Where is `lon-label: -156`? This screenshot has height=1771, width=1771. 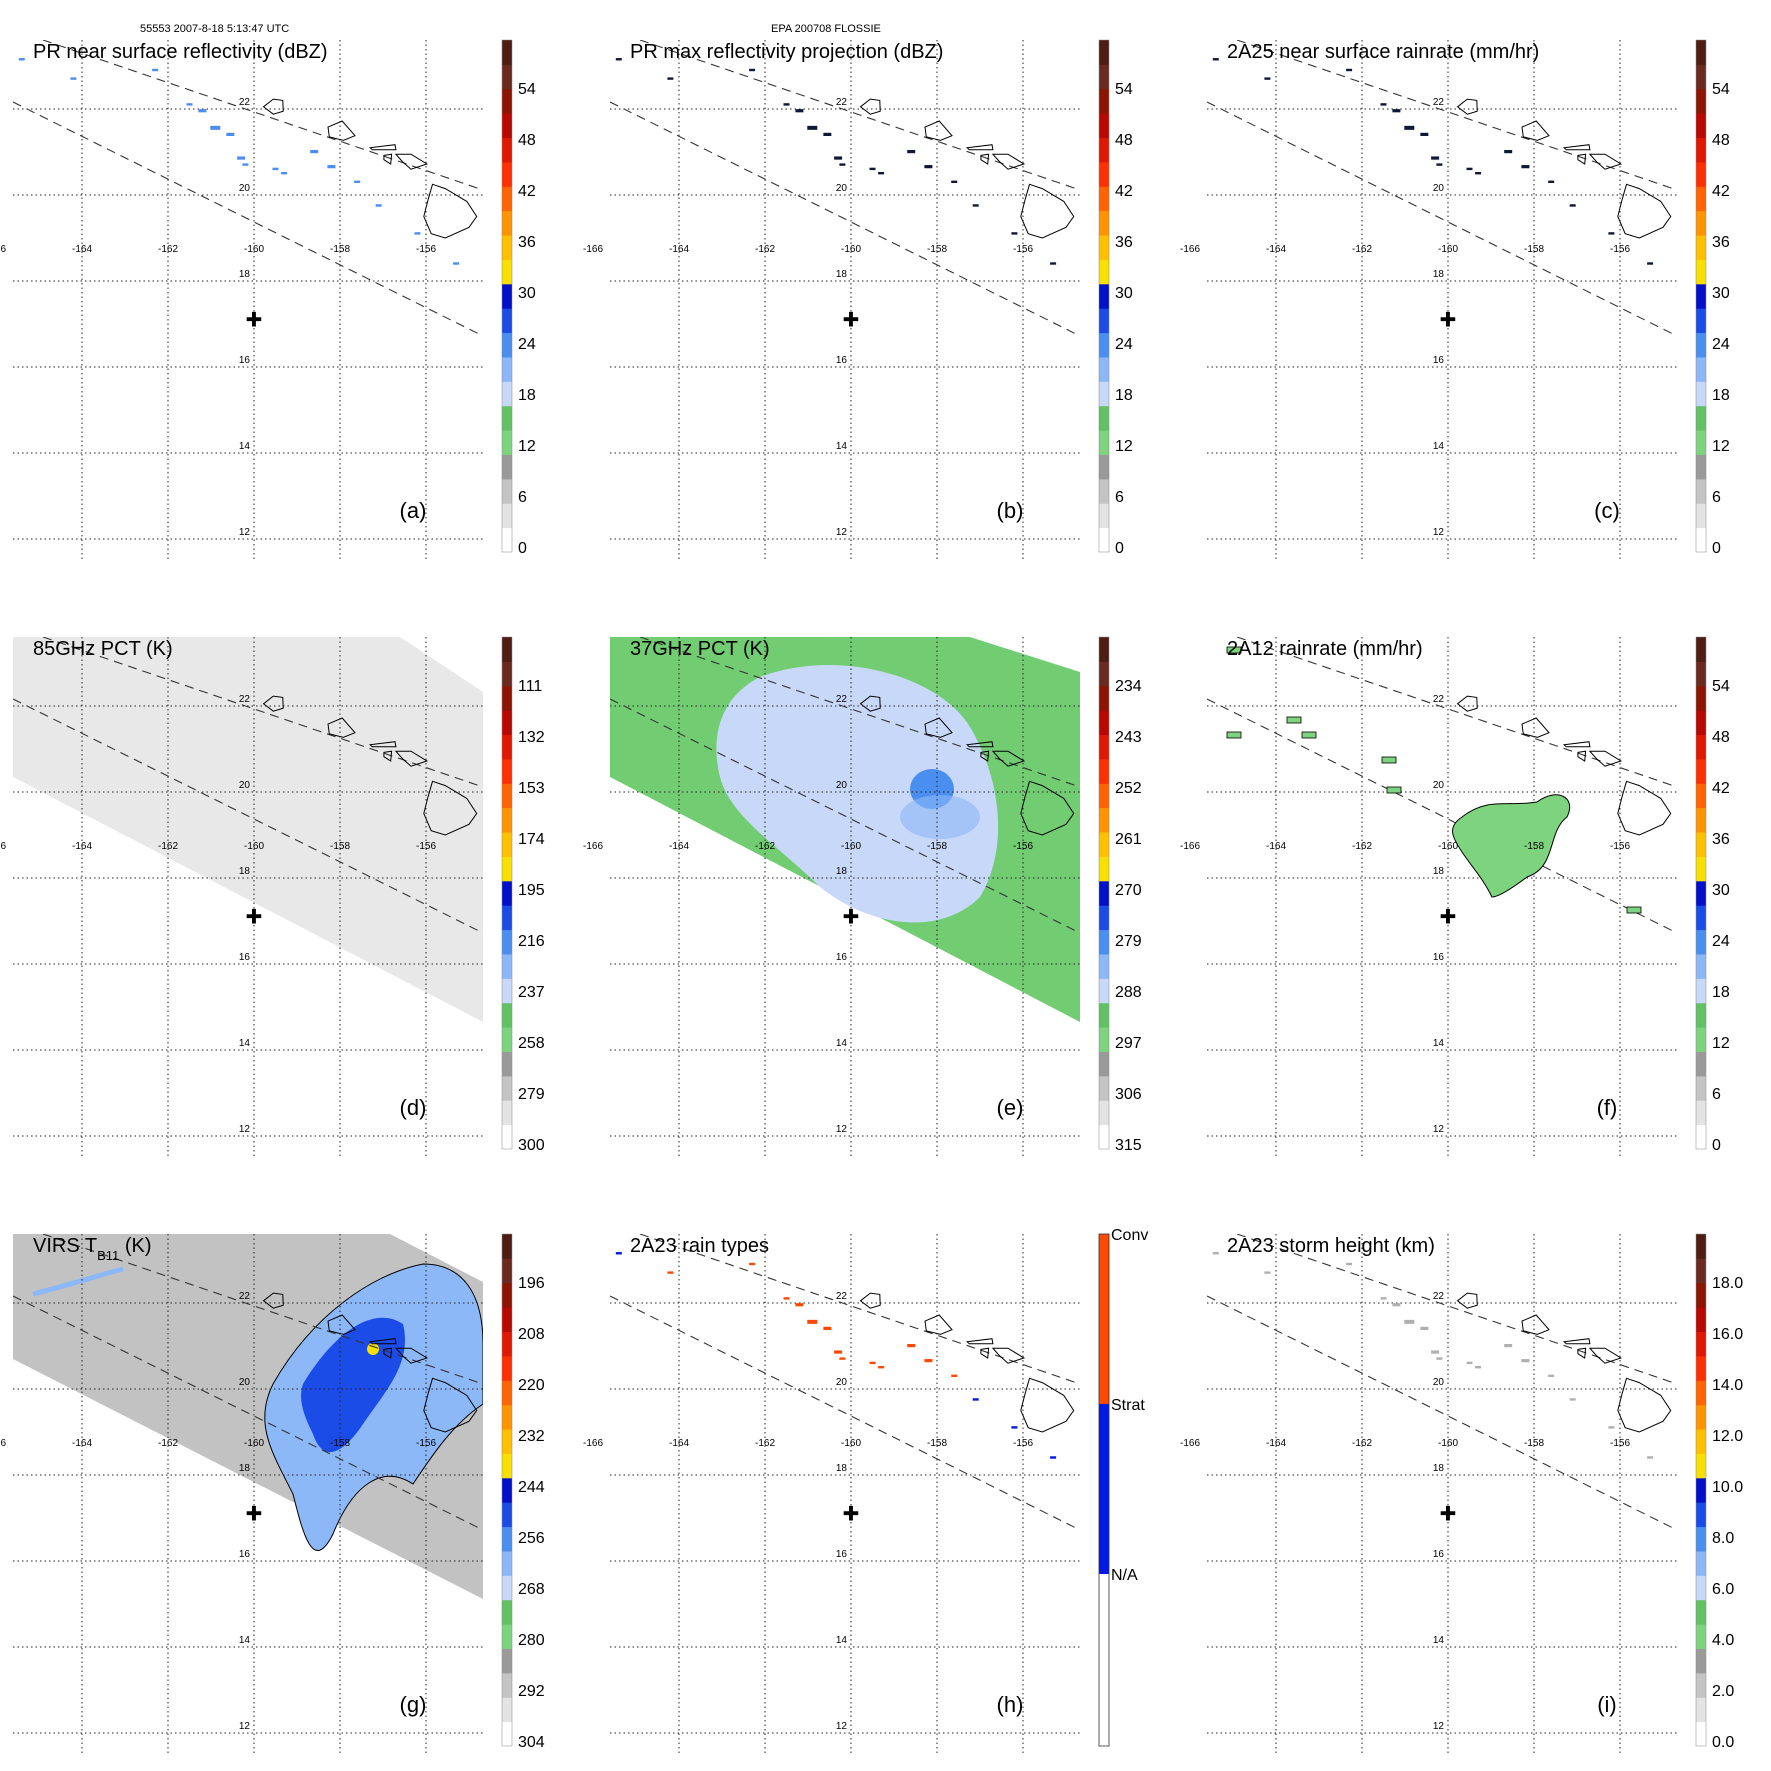
lon-label: -156 is located at coordinates (426, 249).